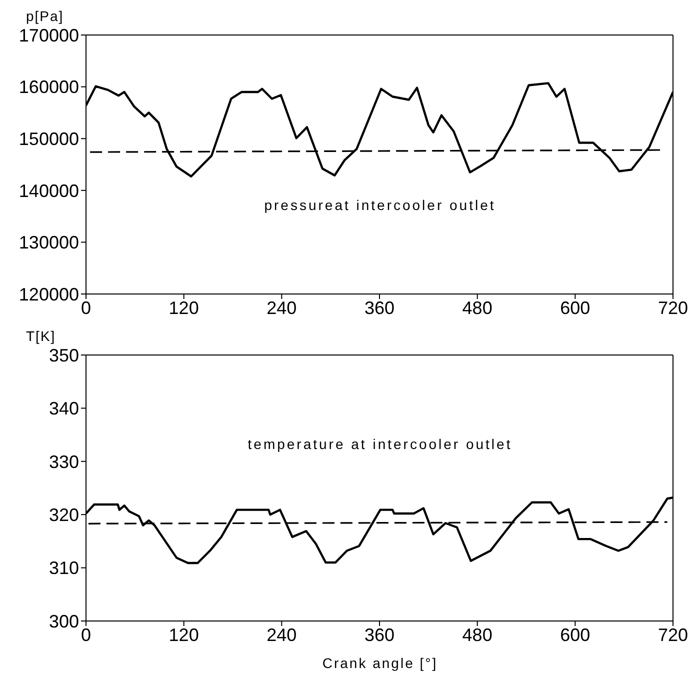 The width and height of the screenshot is (695, 685). Describe the element at coordinates (63, 462) in the screenshot. I see `y-tick-label: 330` at that location.